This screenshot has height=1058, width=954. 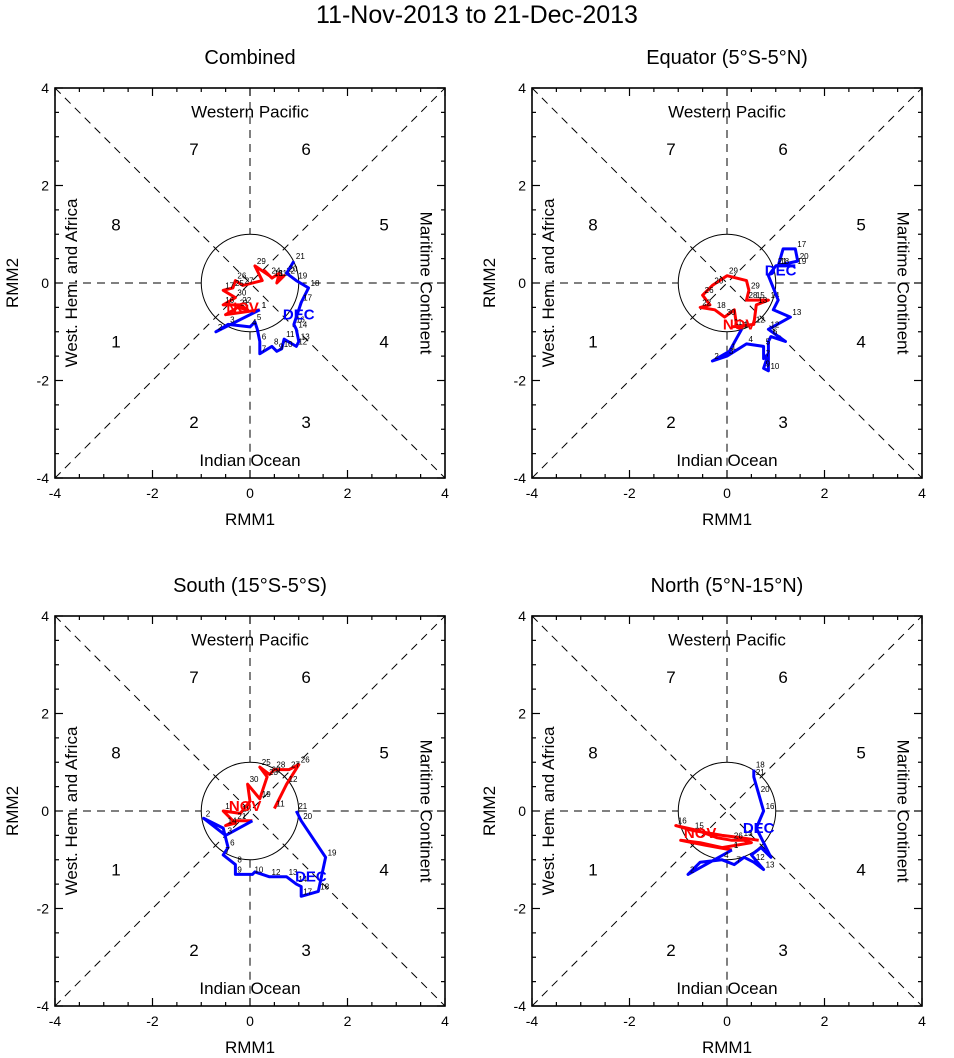 What do you see at coordinates (250, 111) in the screenshot?
I see `region-label-top: Western Pacific` at bounding box center [250, 111].